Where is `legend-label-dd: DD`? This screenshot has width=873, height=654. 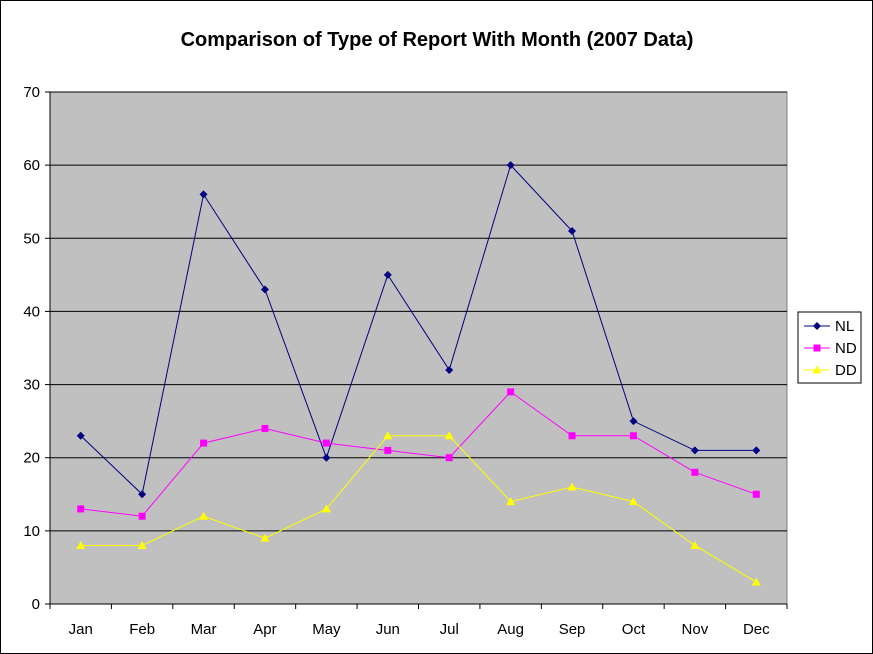 legend-label-dd: DD is located at coordinates (846, 370).